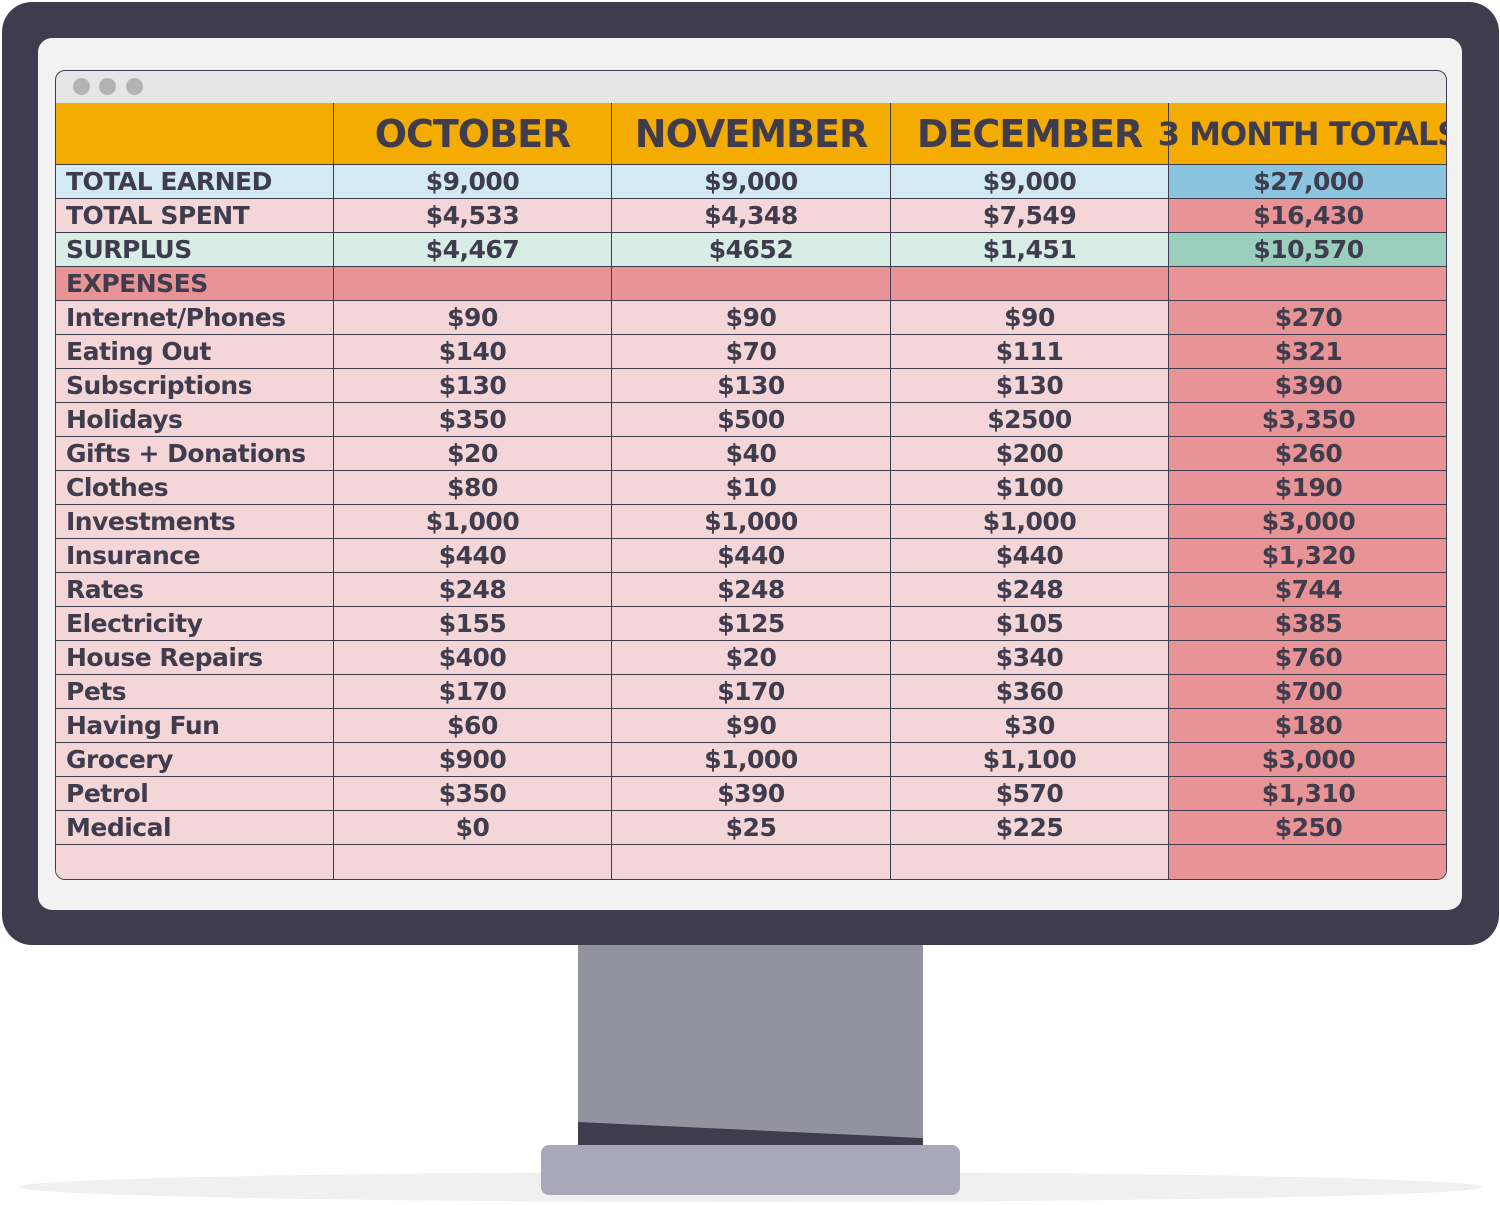 The width and height of the screenshot is (1500, 1205). What do you see at coordinates (1030, 454) in the screenshot?
I see `cell-value: $200` at bounding box center [1030, 454].